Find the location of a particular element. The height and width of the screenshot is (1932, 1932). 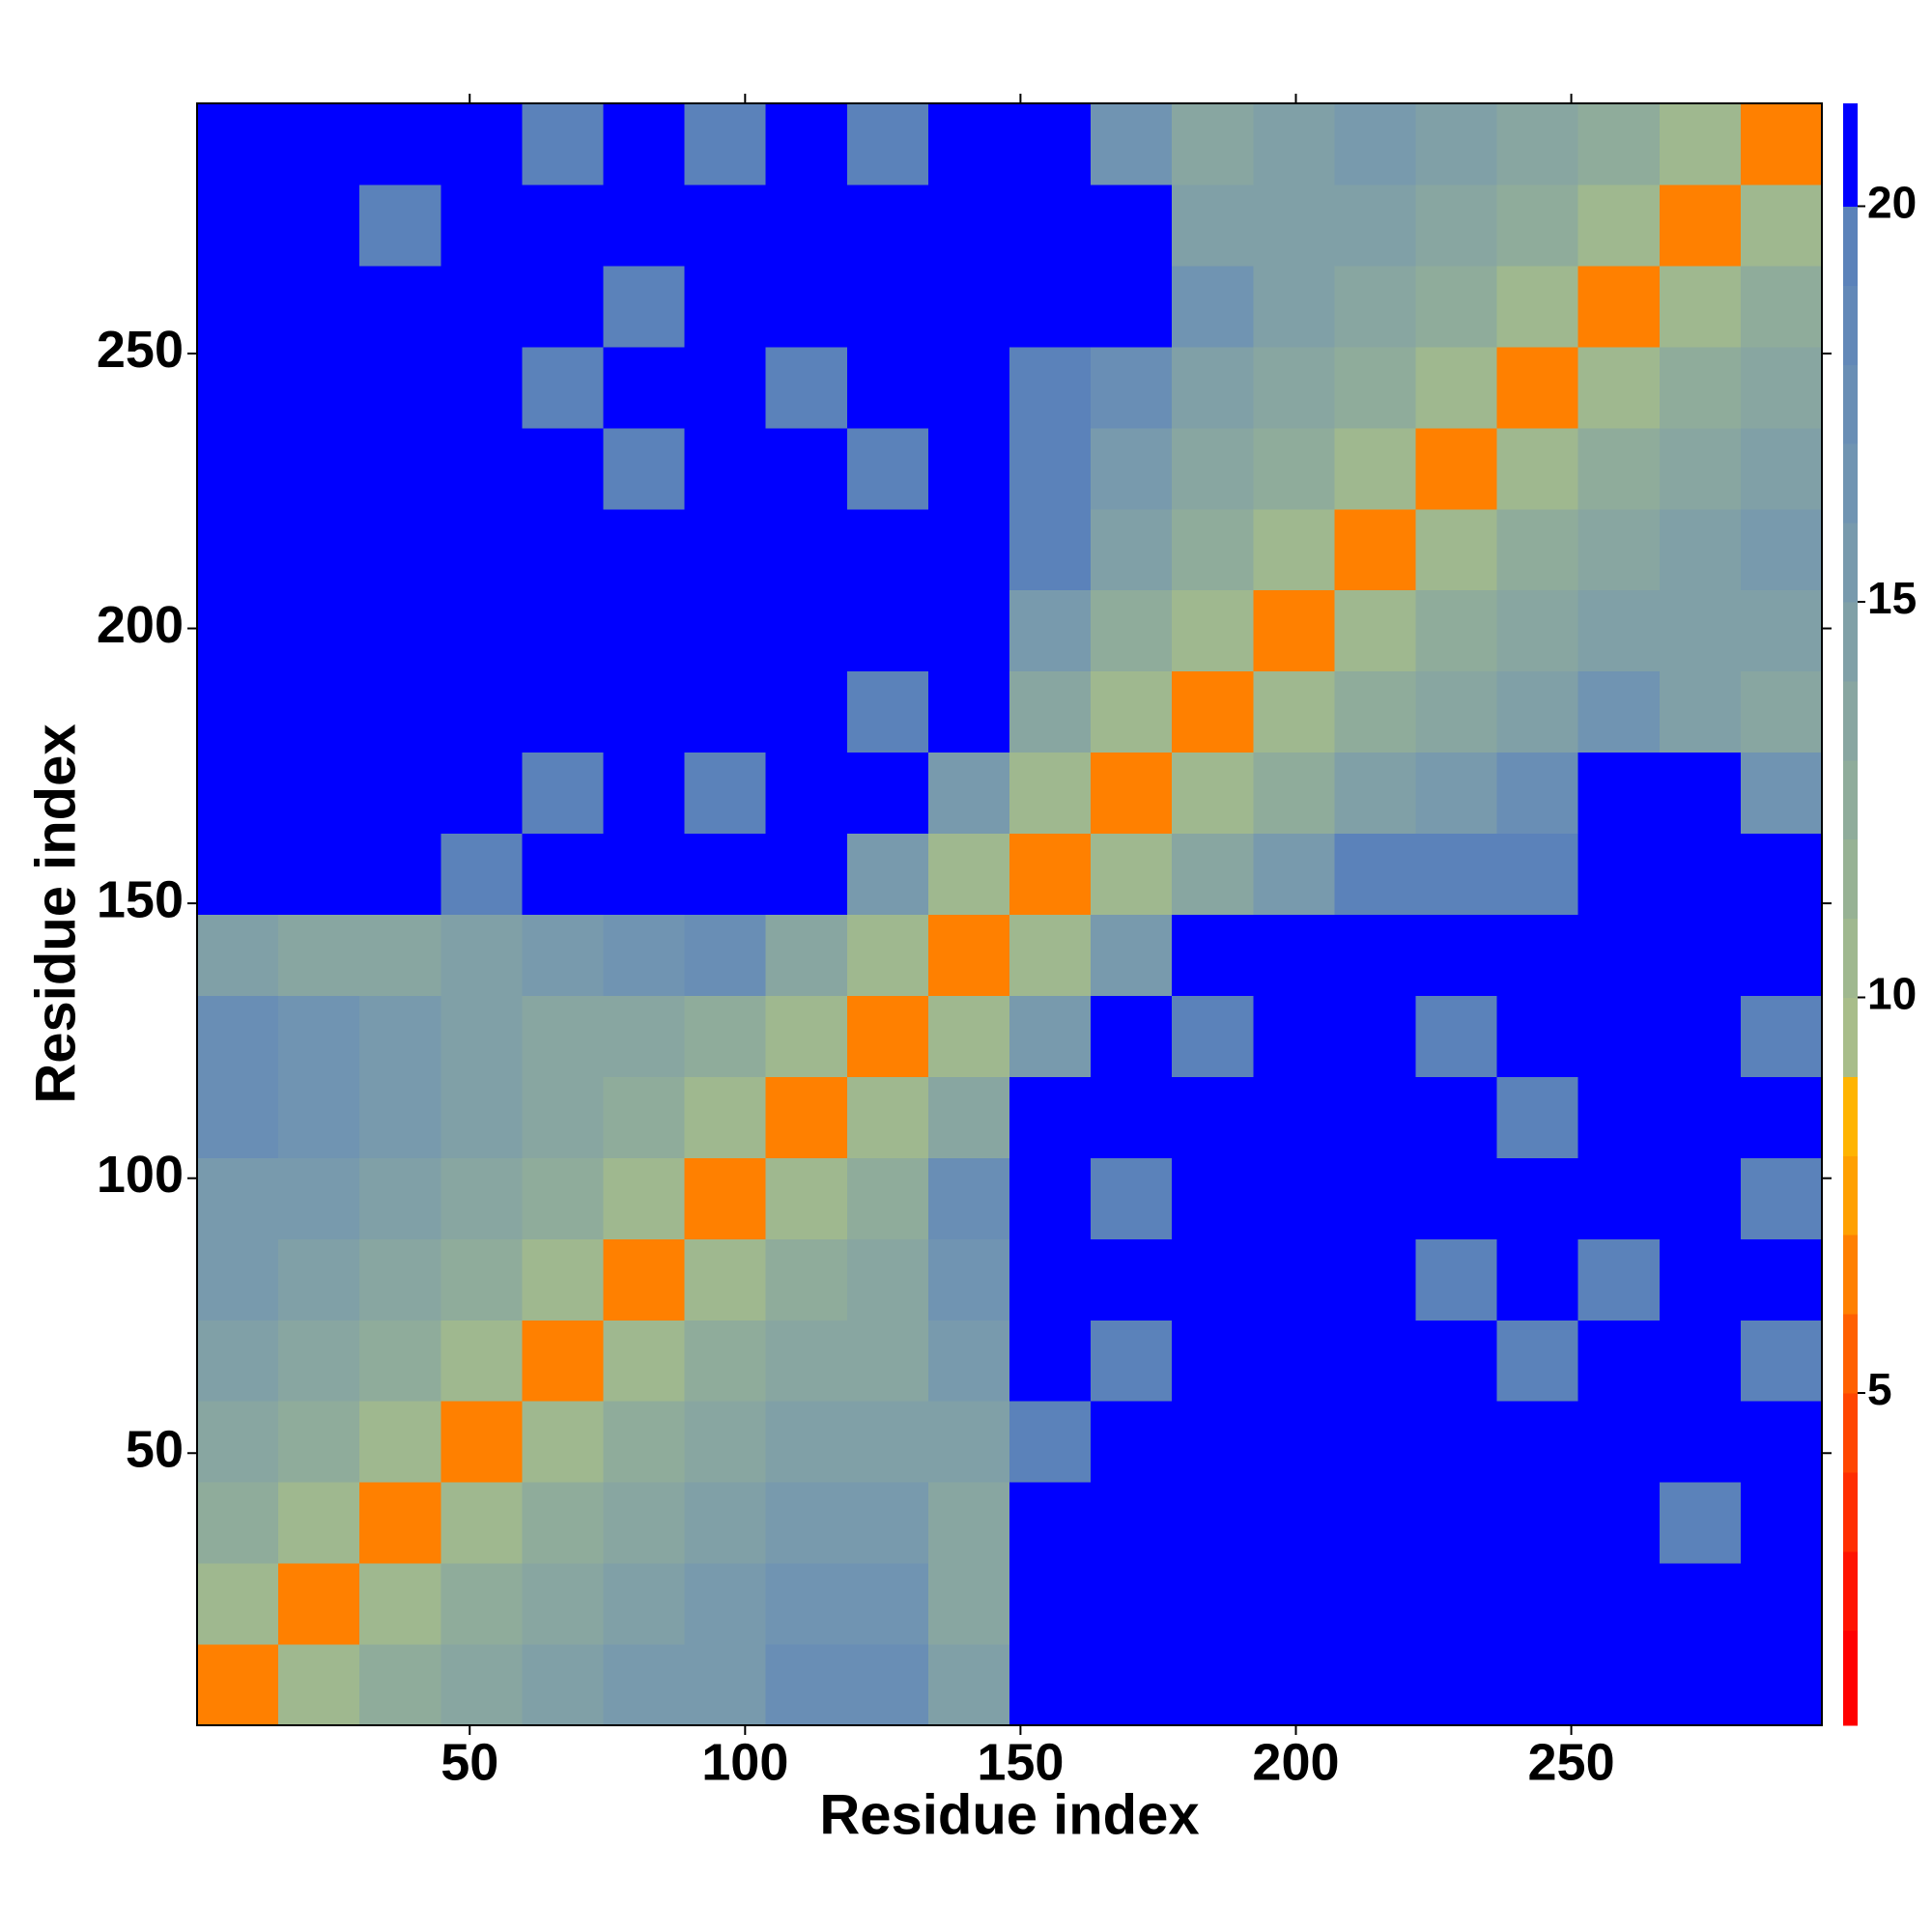

colorbar is located at coordinates (1850, 914).